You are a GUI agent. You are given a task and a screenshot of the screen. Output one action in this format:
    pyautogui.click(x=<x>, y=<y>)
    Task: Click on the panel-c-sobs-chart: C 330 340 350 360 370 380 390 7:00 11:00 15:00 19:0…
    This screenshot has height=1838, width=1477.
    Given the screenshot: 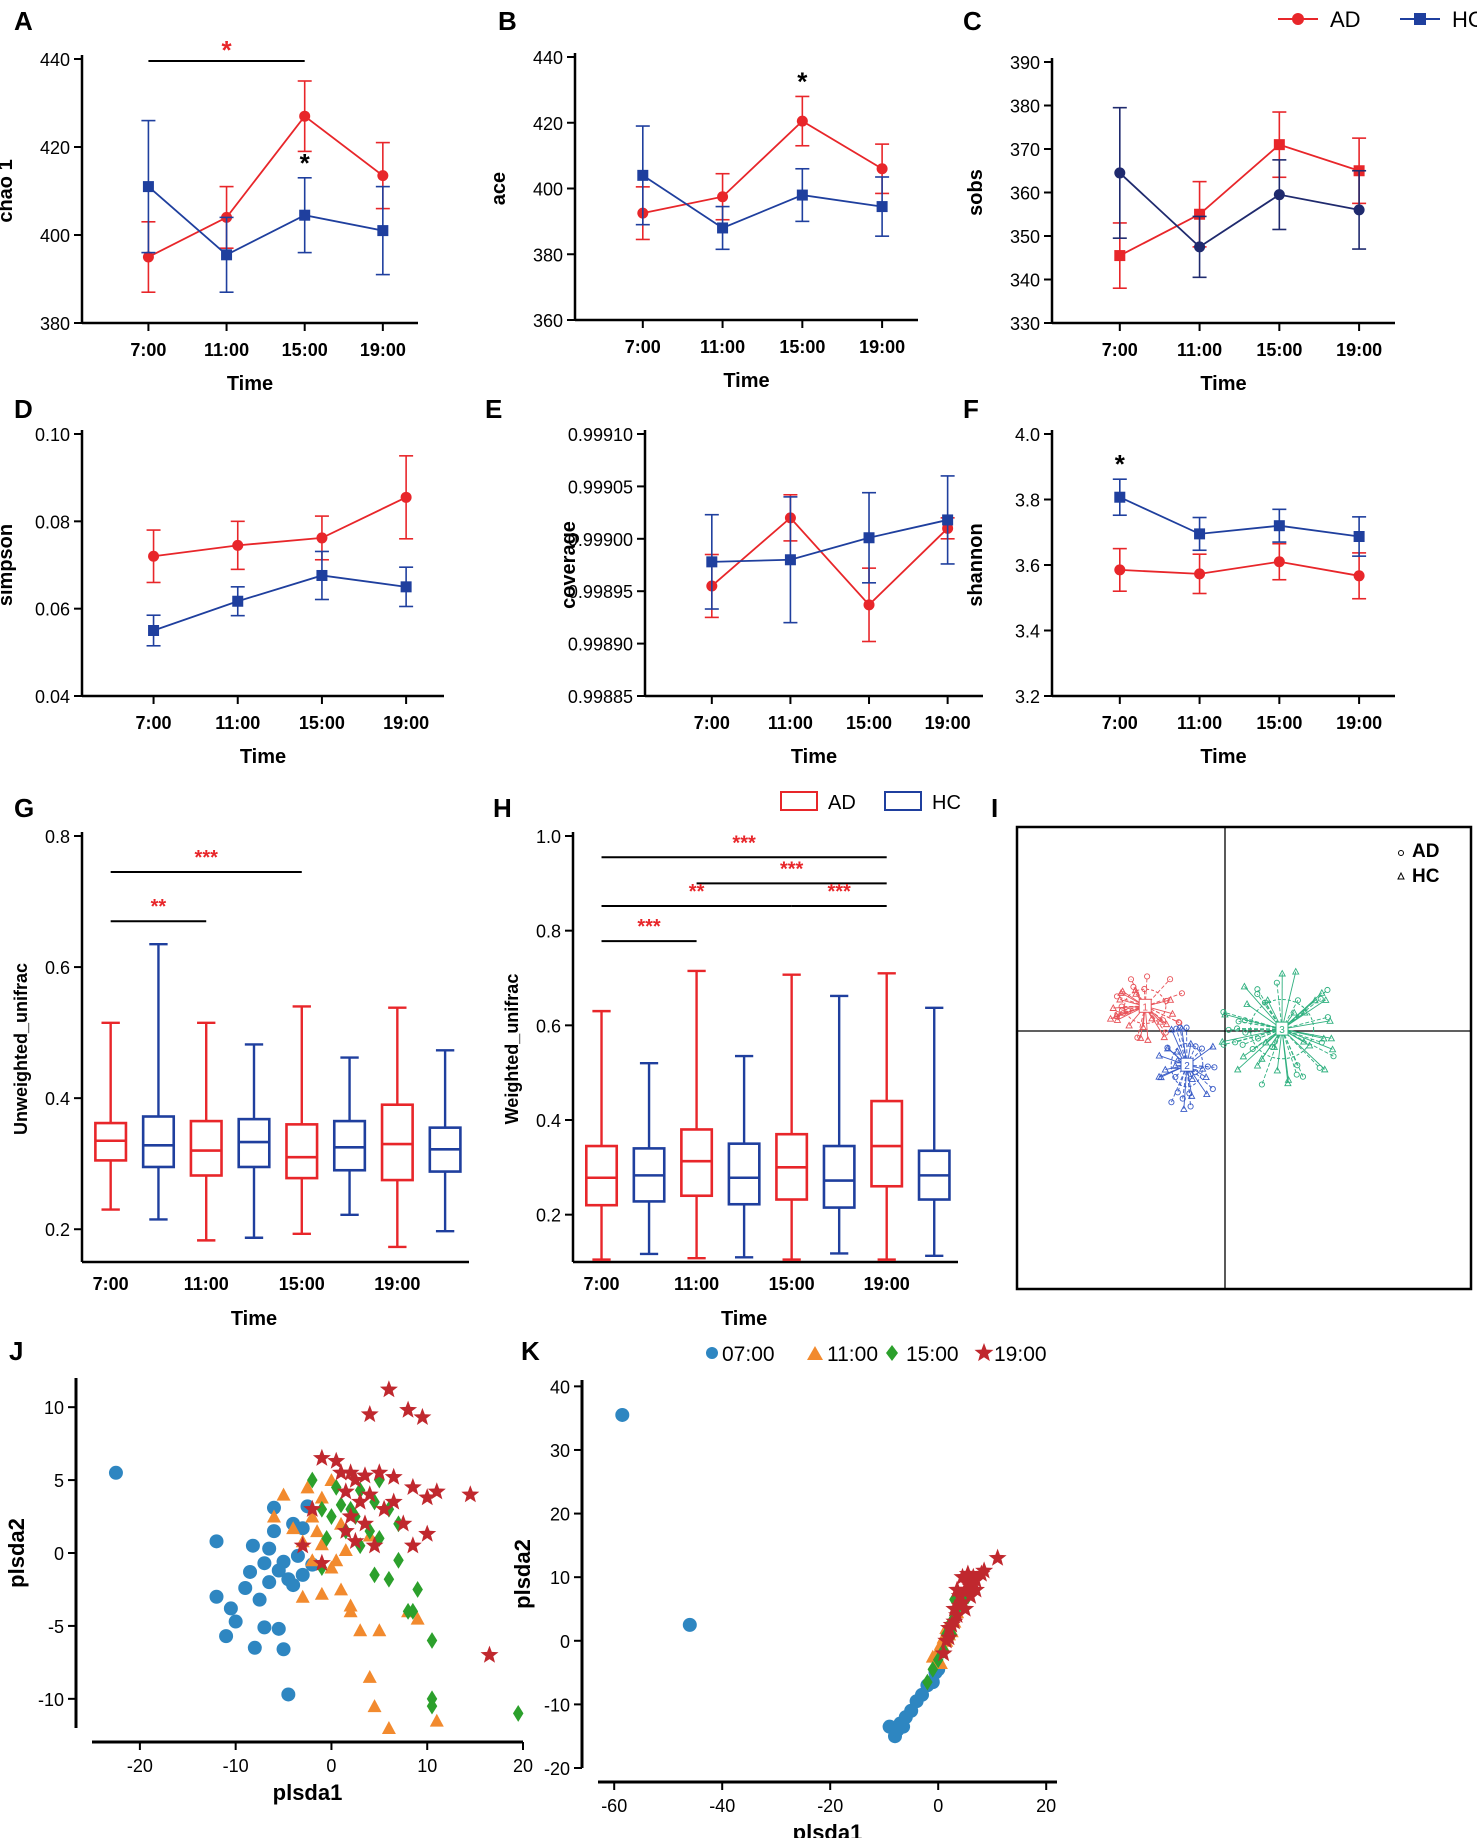 What is the action you would take?
    pyautogui.click(x=1179, y=200)
    